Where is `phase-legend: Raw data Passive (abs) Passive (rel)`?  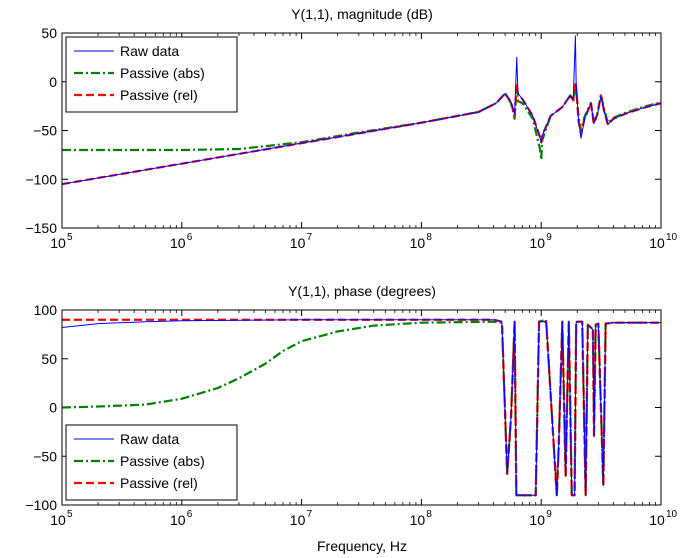 phase-legend: Raw data Passive (abs) Passive (rel) is located at coordinates (151, 462).